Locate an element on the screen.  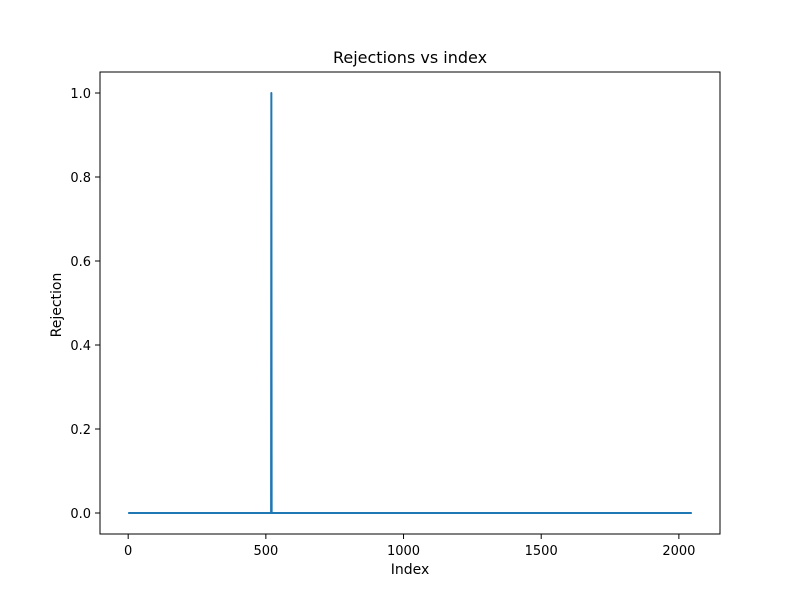
y-tick-label: 0.2 is located at coordinates (80, 430).